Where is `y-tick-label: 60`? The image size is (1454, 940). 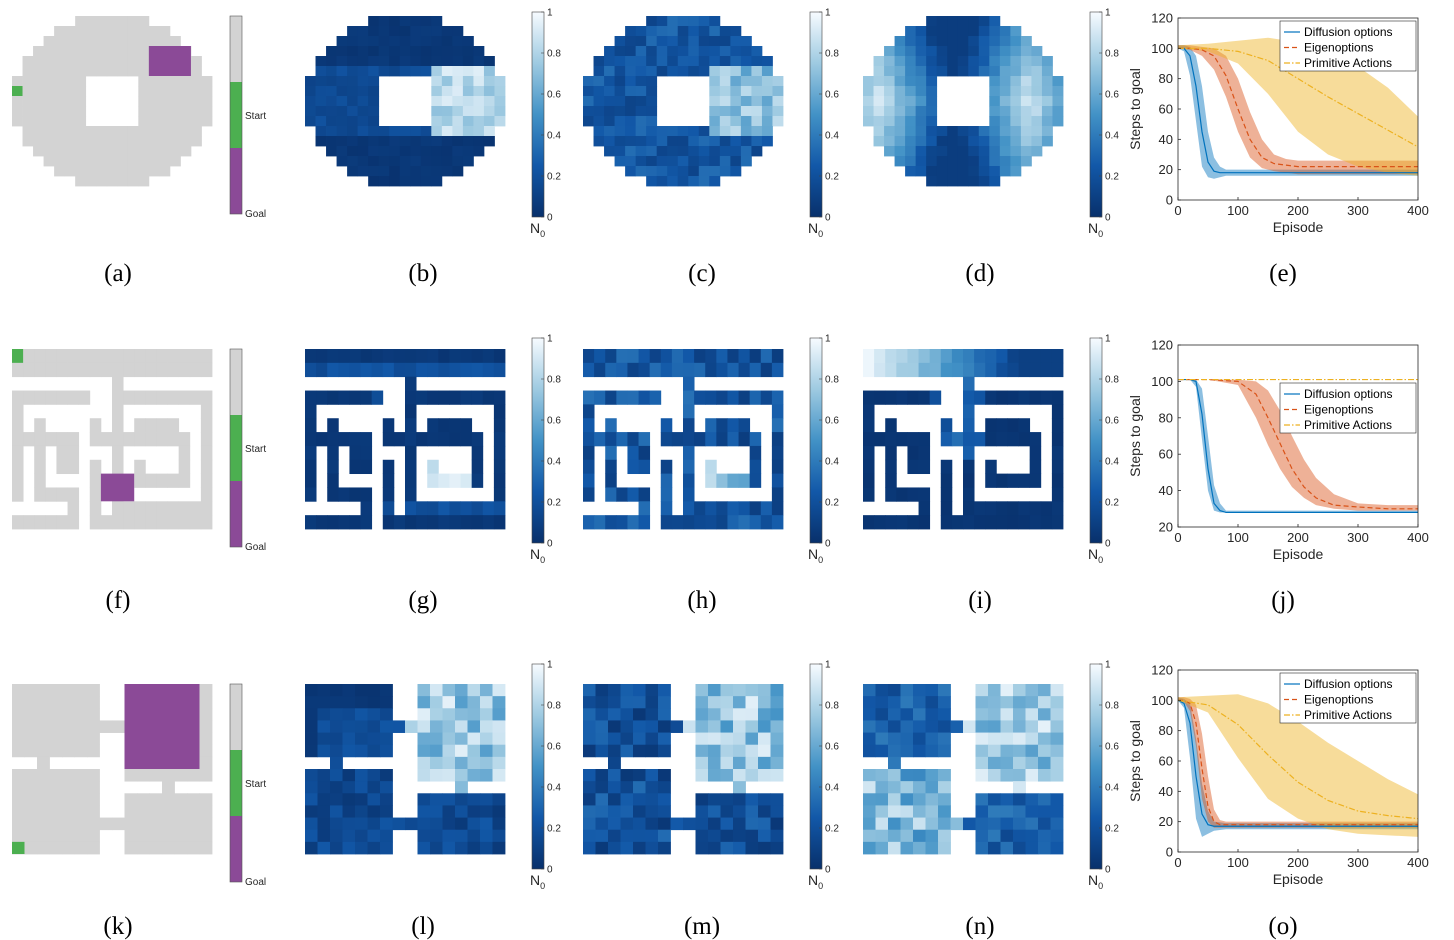 y-tick-label: 60 is located at coordinates (1166, 454).